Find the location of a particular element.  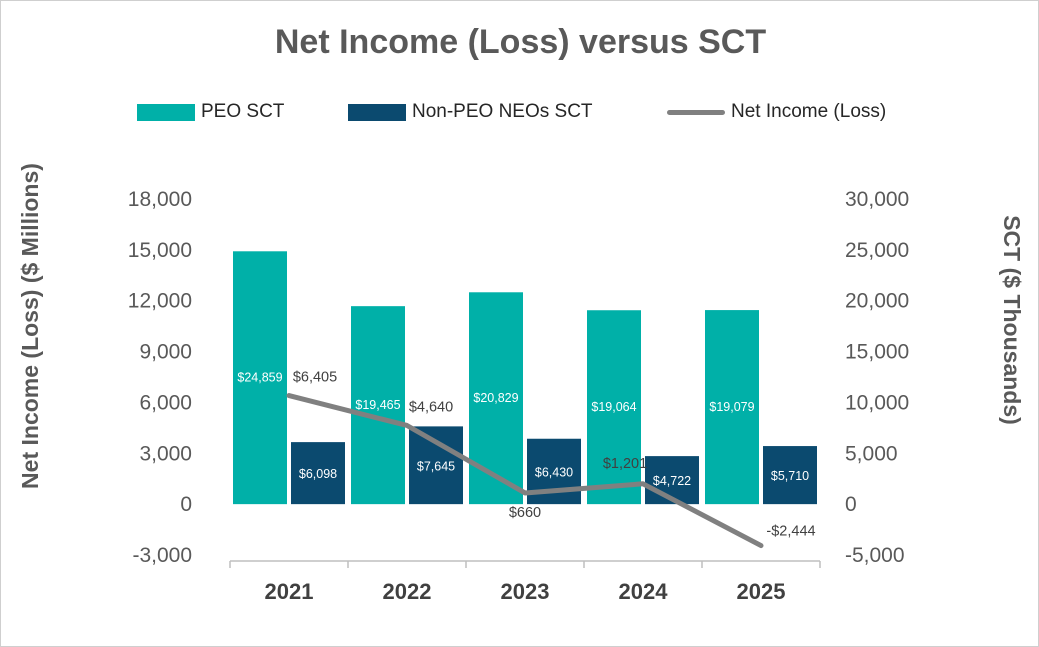

category-label: 2024 is located at coordinates (644, 591).